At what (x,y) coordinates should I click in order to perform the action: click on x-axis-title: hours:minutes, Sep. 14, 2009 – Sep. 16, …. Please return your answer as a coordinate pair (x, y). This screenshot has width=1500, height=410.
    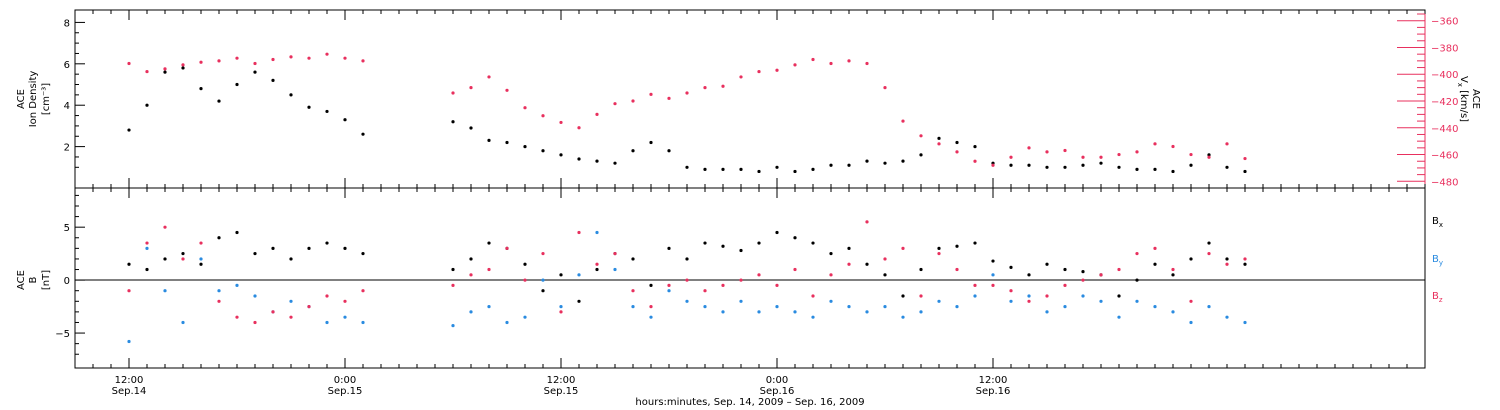
    Looking at the image, I should click on (749, 402).